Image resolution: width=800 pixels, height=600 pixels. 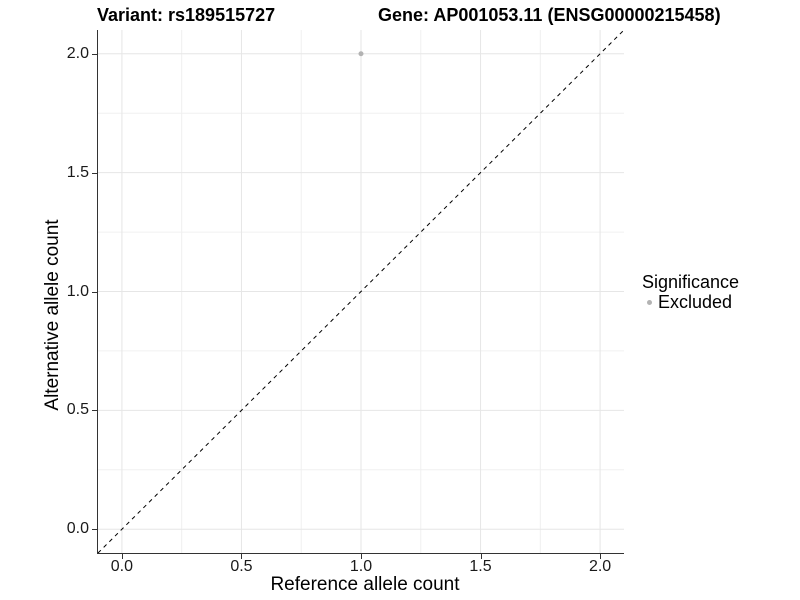 I want to click on legend-entries: Excluded, so click(x=719, y=302).